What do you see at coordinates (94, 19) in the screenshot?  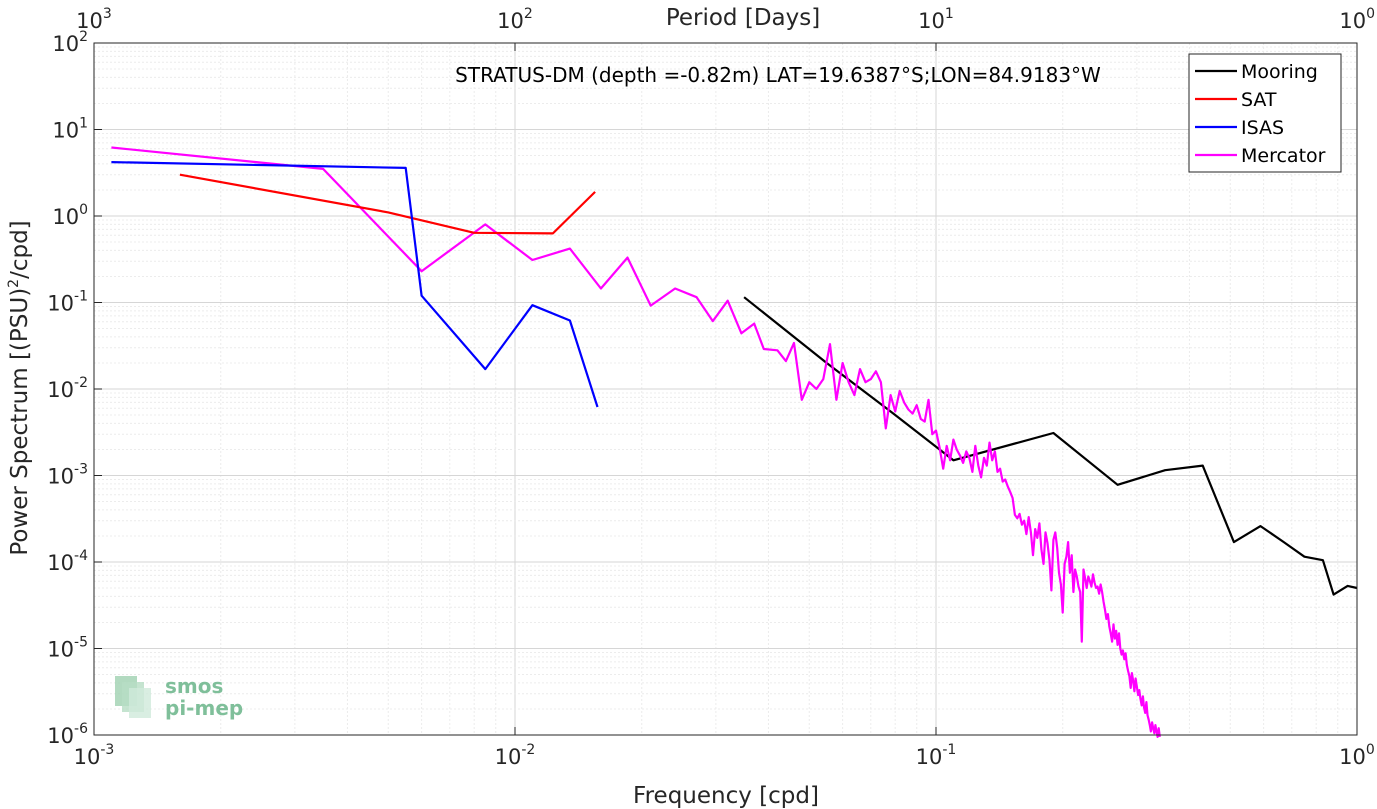 I see `top-tick-label: 103` at bounding box center [94, 19].